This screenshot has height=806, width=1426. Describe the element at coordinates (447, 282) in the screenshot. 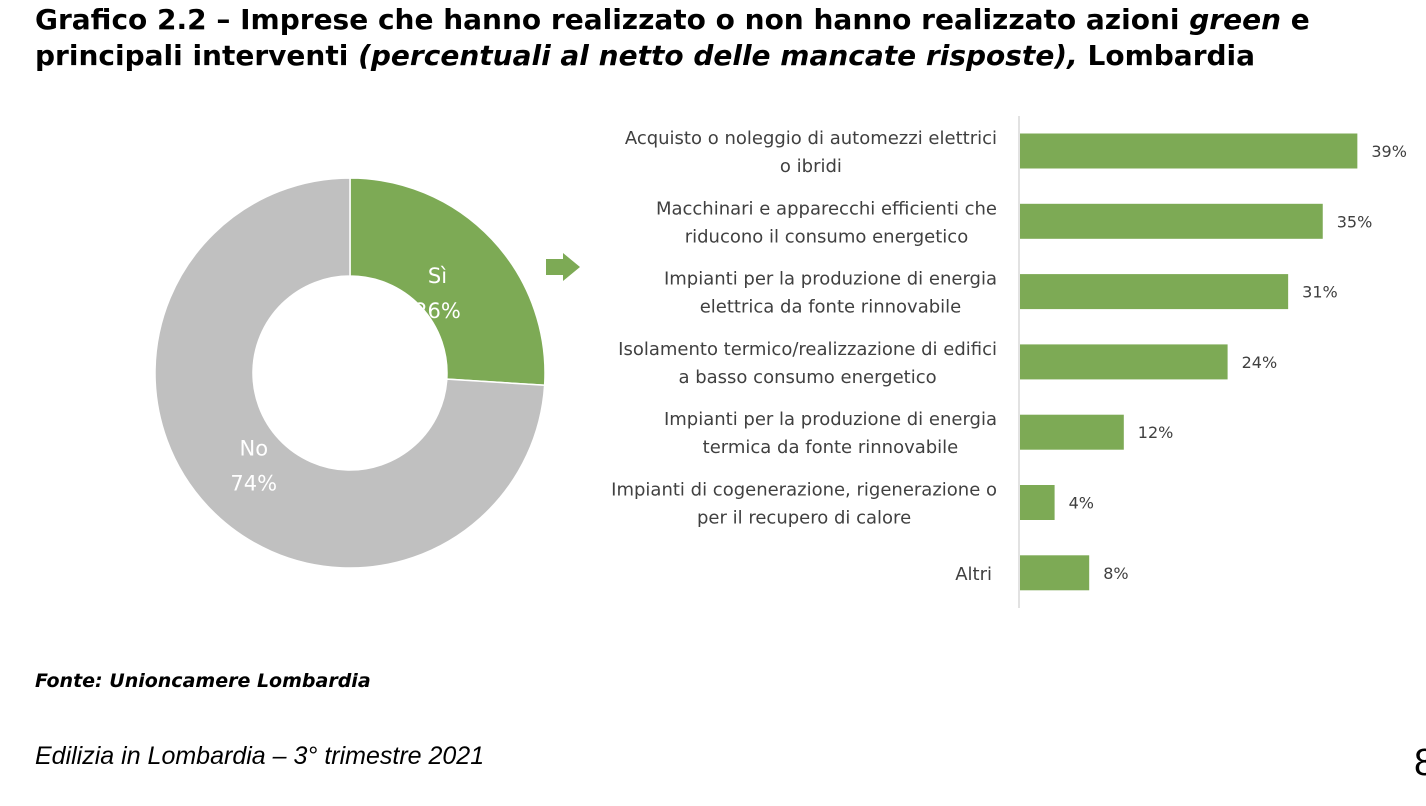

I see `donut-slice-si` at that location.